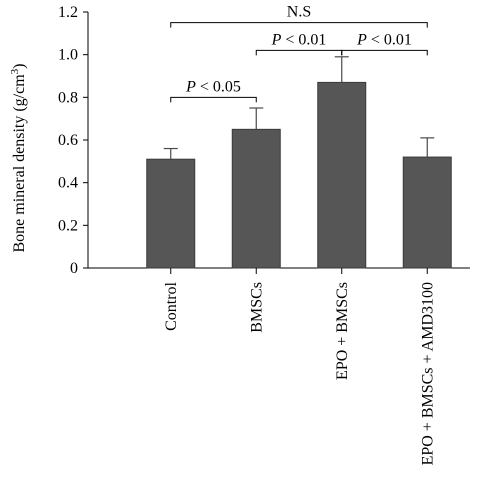  I want to click on y-tick-label: 1.2, so click(68, 12).